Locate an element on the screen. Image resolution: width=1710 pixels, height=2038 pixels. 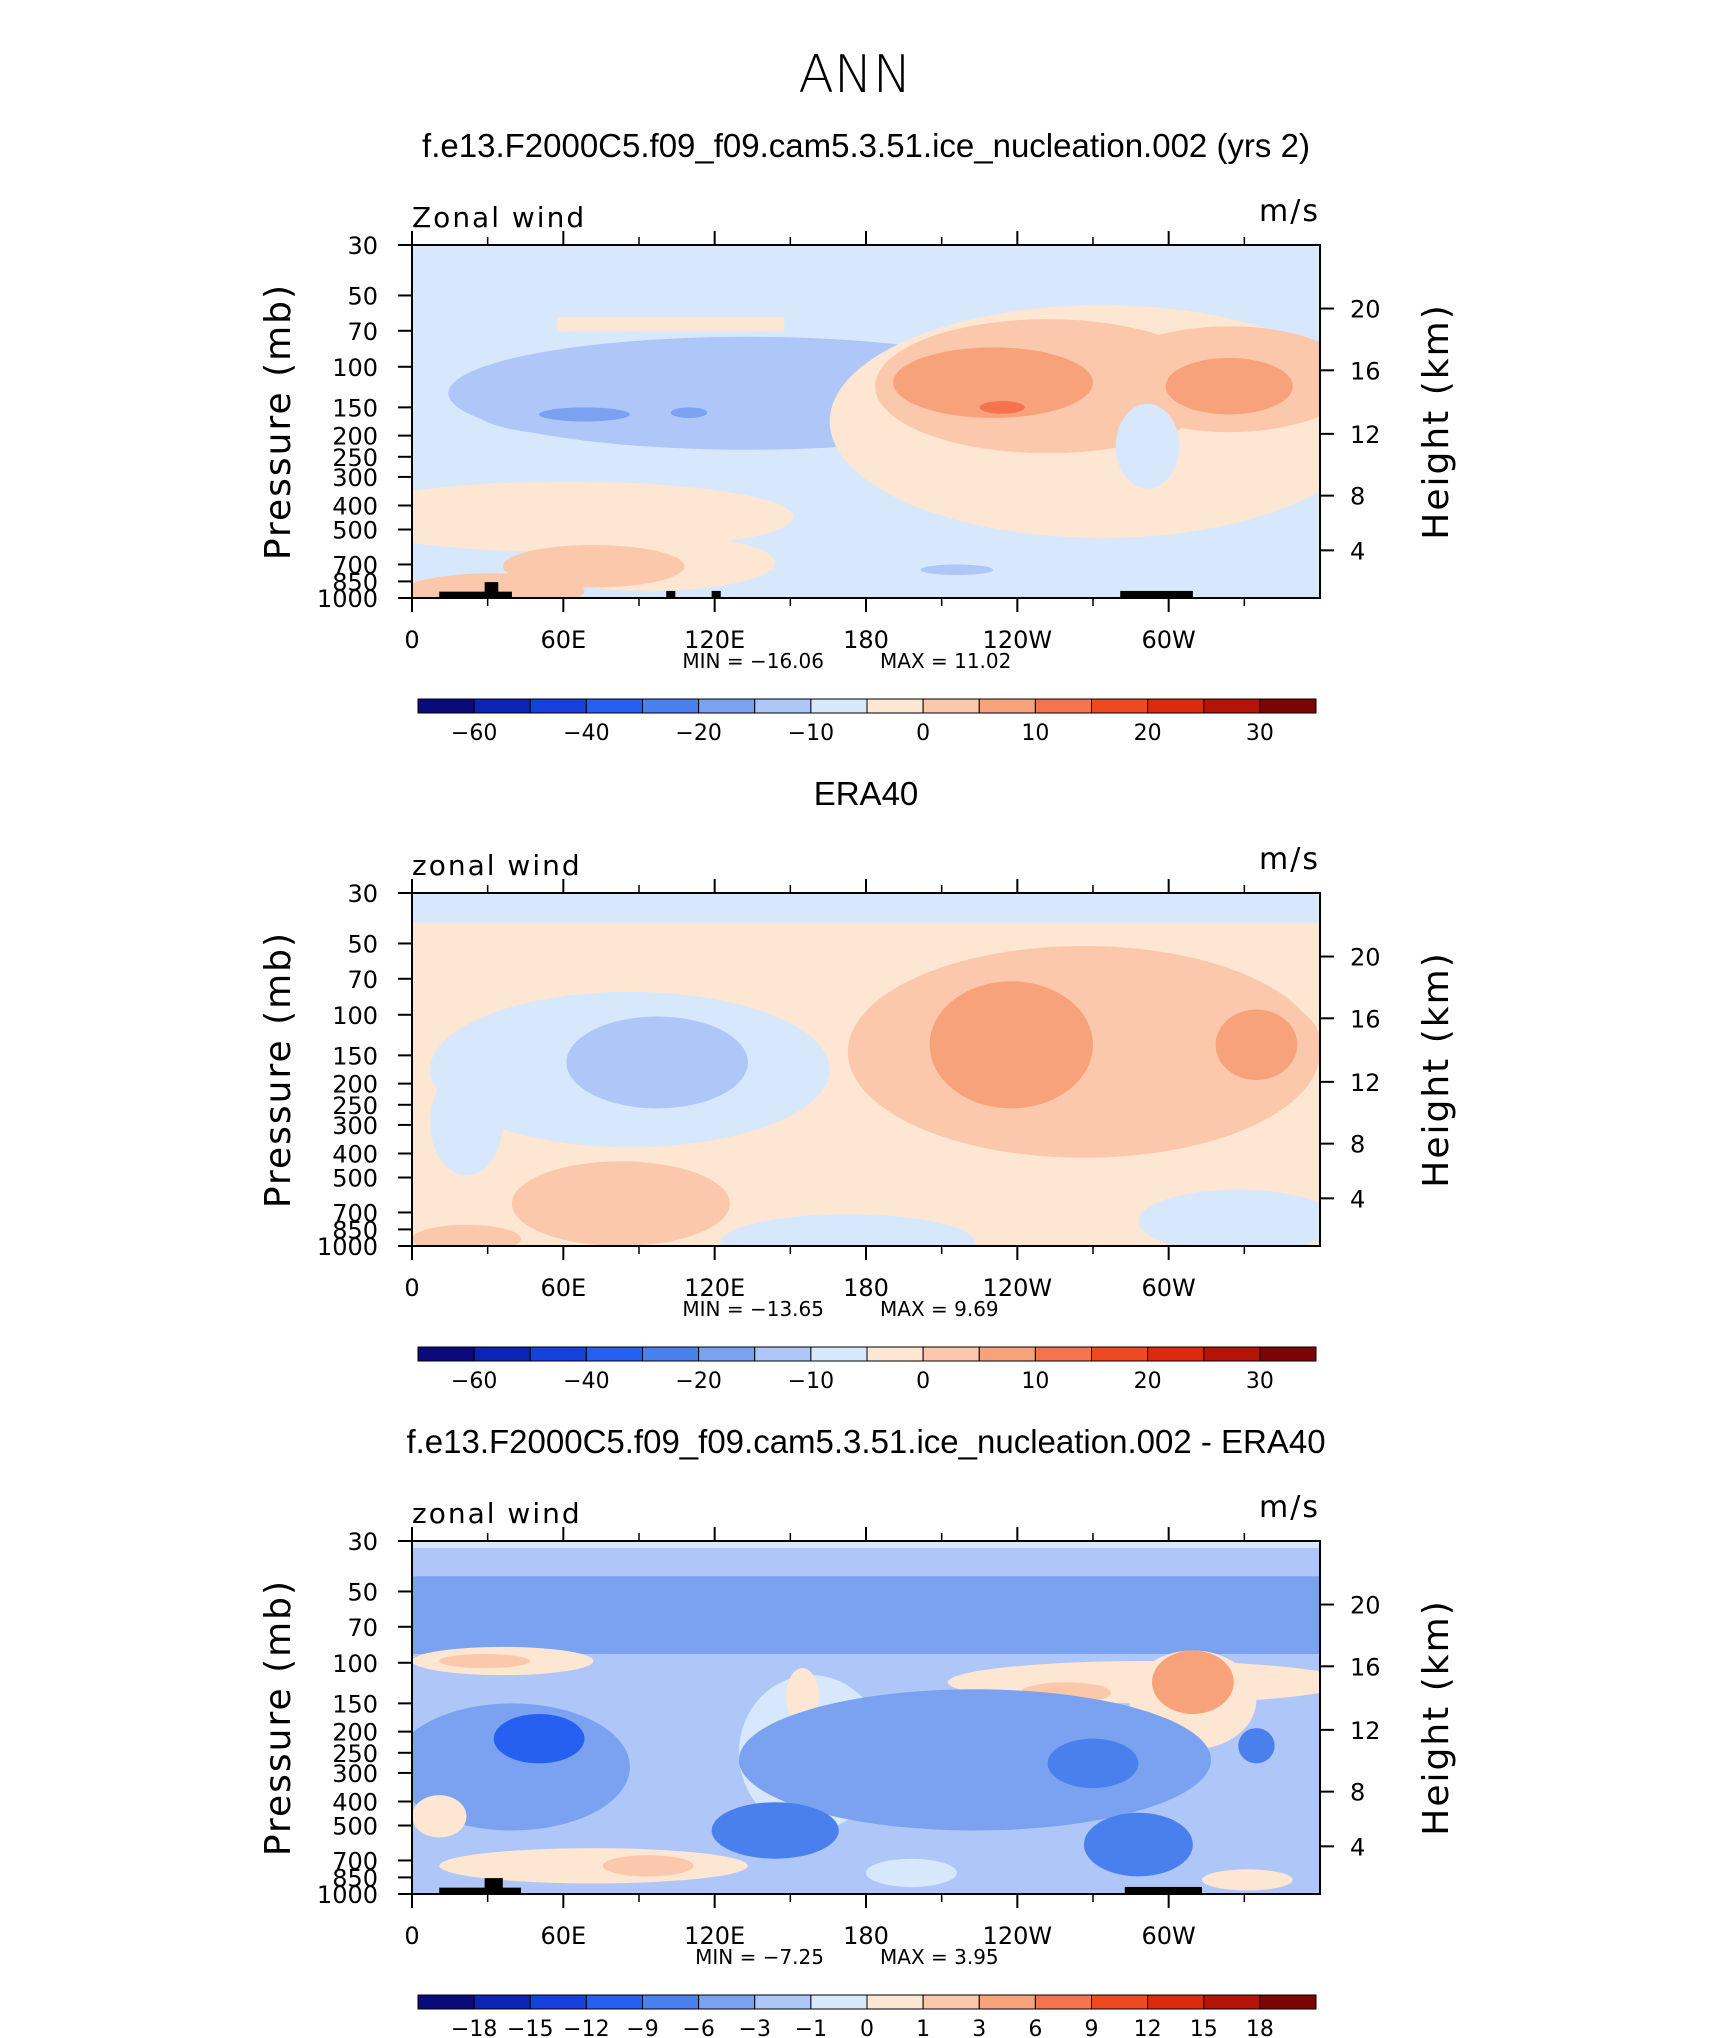
y-tick-label: 70 is located at coordinates (362, 1628).